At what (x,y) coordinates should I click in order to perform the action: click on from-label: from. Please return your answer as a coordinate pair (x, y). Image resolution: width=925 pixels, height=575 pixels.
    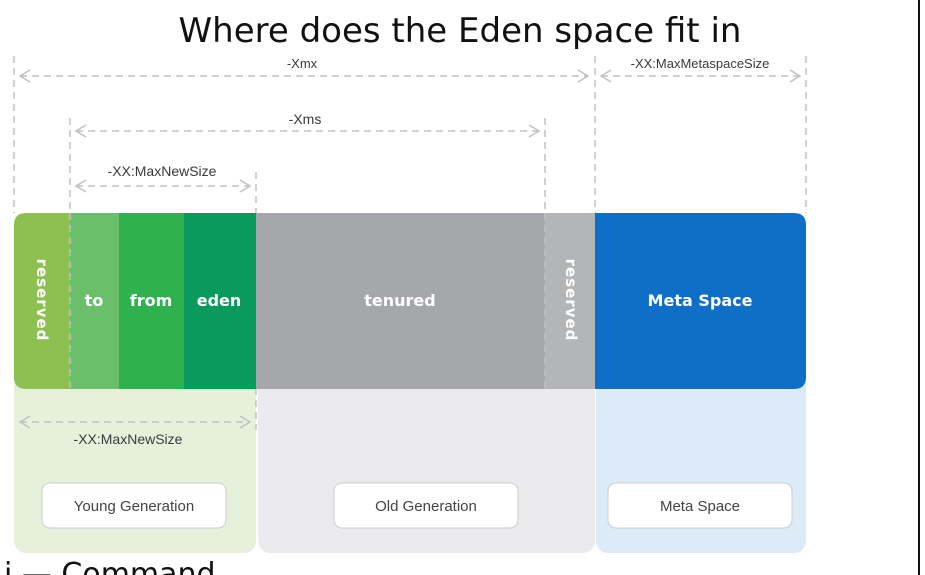
    Looking at the image, I should click on (151, 300).